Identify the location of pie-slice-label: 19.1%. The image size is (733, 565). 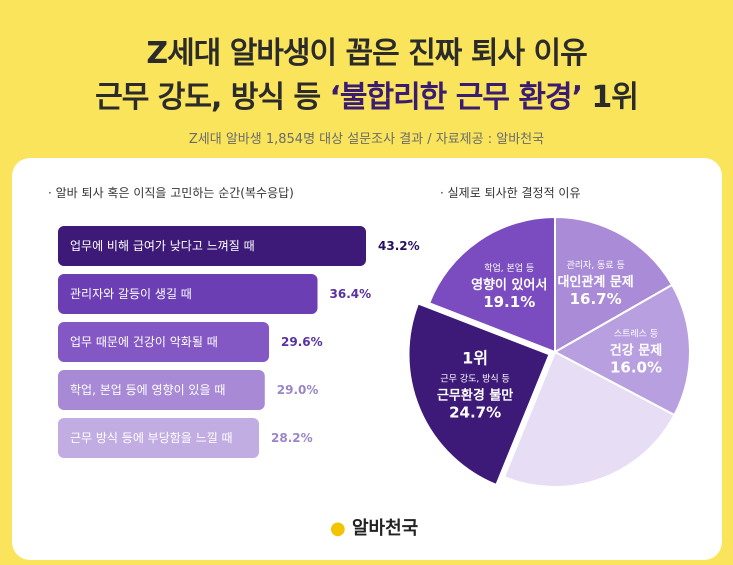
(509, 302).